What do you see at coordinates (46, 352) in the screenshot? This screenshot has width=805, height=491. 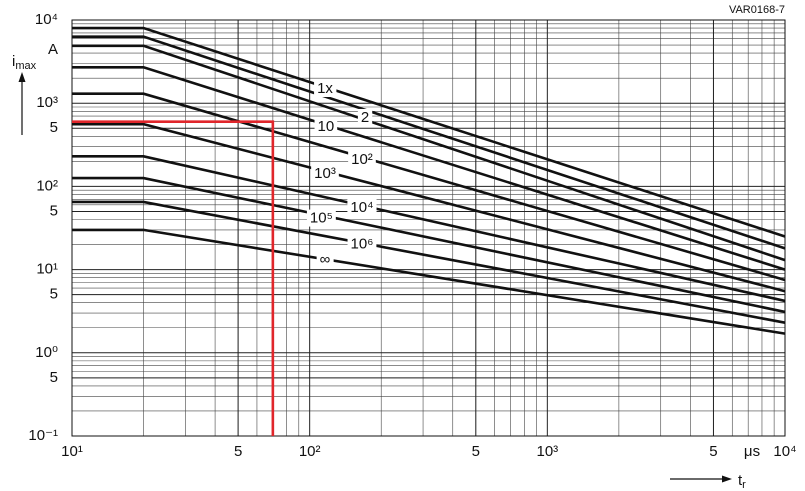 I see `y-tick-label: 10⁰` at bounding box center [46, 352].